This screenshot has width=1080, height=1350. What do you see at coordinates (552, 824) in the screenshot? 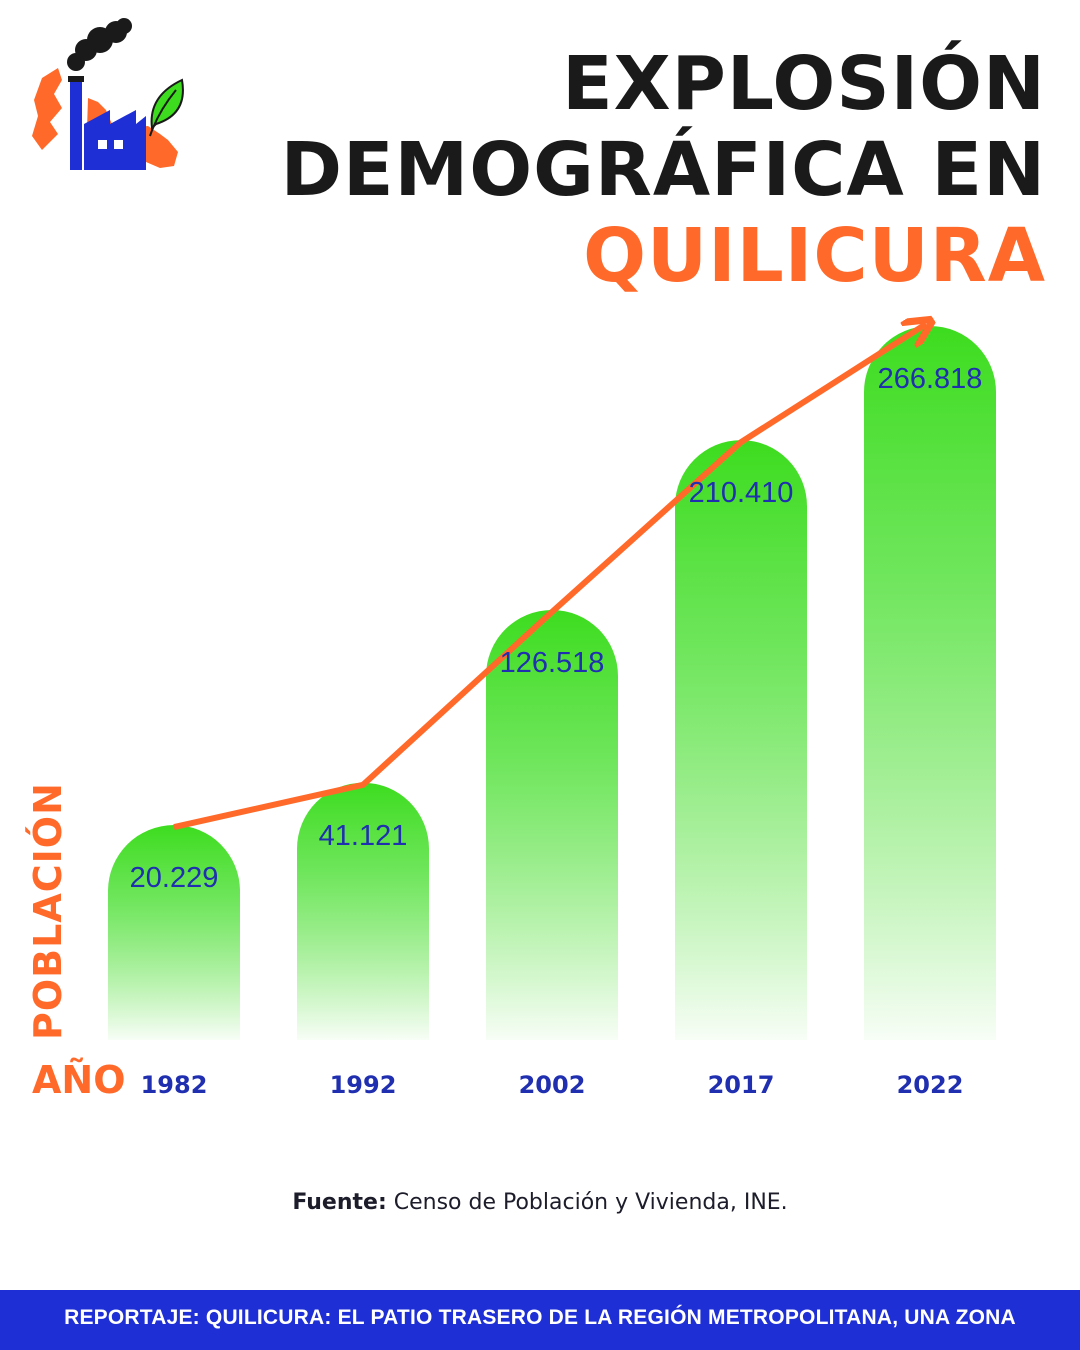
I see `bar-2002` at bounding box center [552, 824].